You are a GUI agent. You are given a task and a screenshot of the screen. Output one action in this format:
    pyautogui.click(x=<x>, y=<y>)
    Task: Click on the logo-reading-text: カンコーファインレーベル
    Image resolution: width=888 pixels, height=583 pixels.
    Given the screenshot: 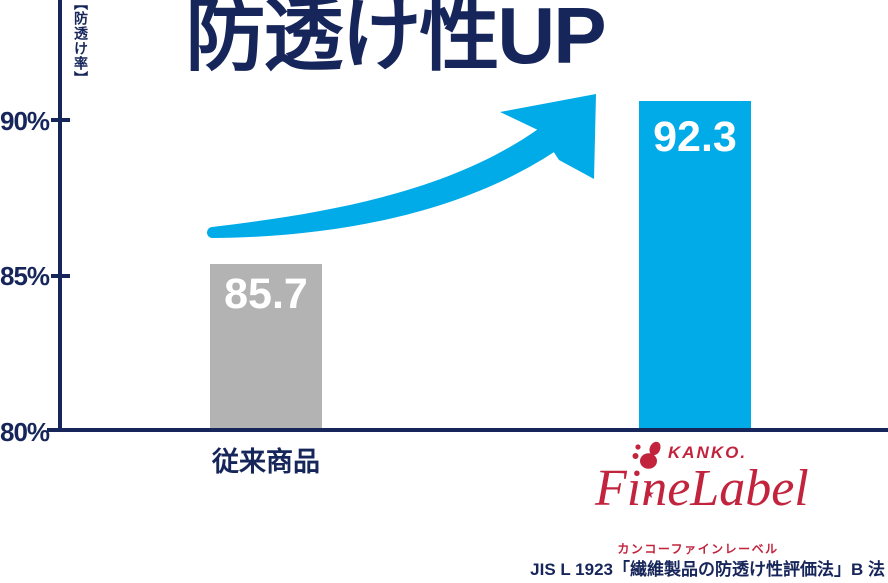 What is the action you would take?
    pyautogui.click(x=698, y=549)
    